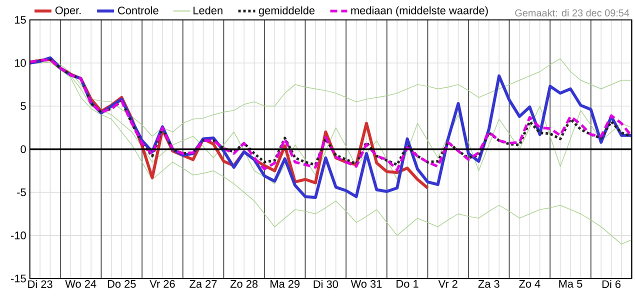  What do you see at coordinates (448, 284) in the screenshot?
I see `x-tick-label: Vr 2` at bounding box center [448, 284].